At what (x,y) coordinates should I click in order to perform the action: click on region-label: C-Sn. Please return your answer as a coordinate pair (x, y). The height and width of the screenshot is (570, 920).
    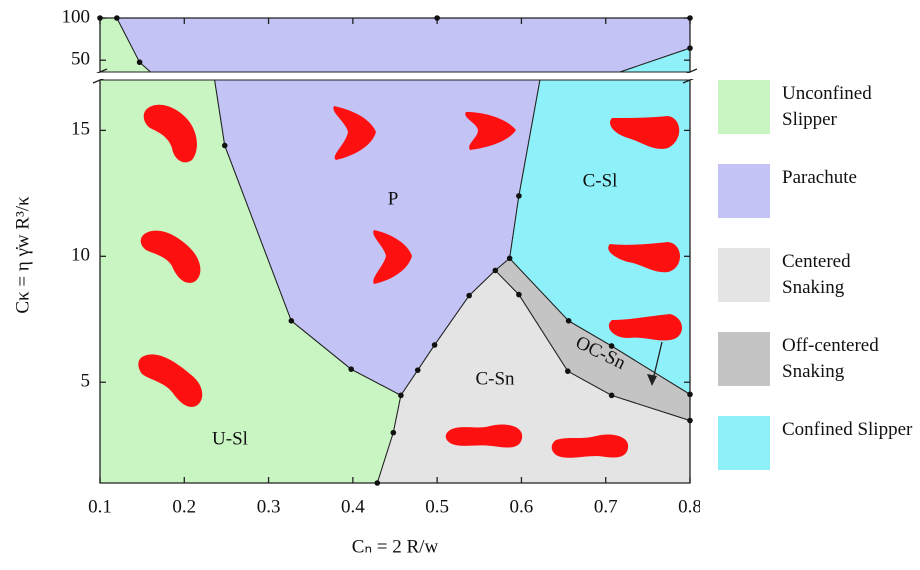
    Looking at the image, I should click on (495, 378).